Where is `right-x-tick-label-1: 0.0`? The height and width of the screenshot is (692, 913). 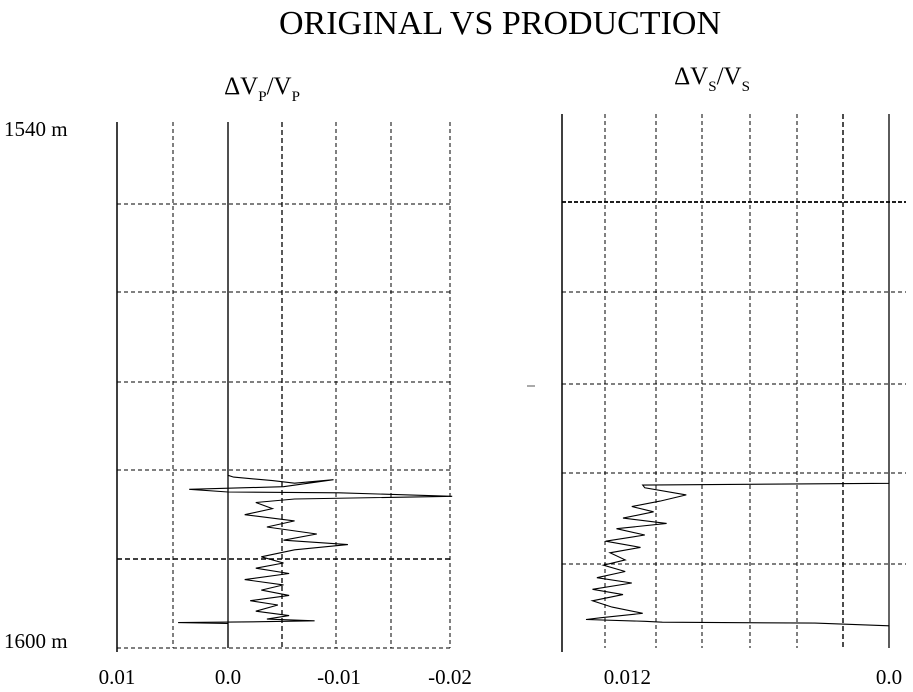 right-x-tick-label-1: 0.0 is located at coordinates (889, 677).